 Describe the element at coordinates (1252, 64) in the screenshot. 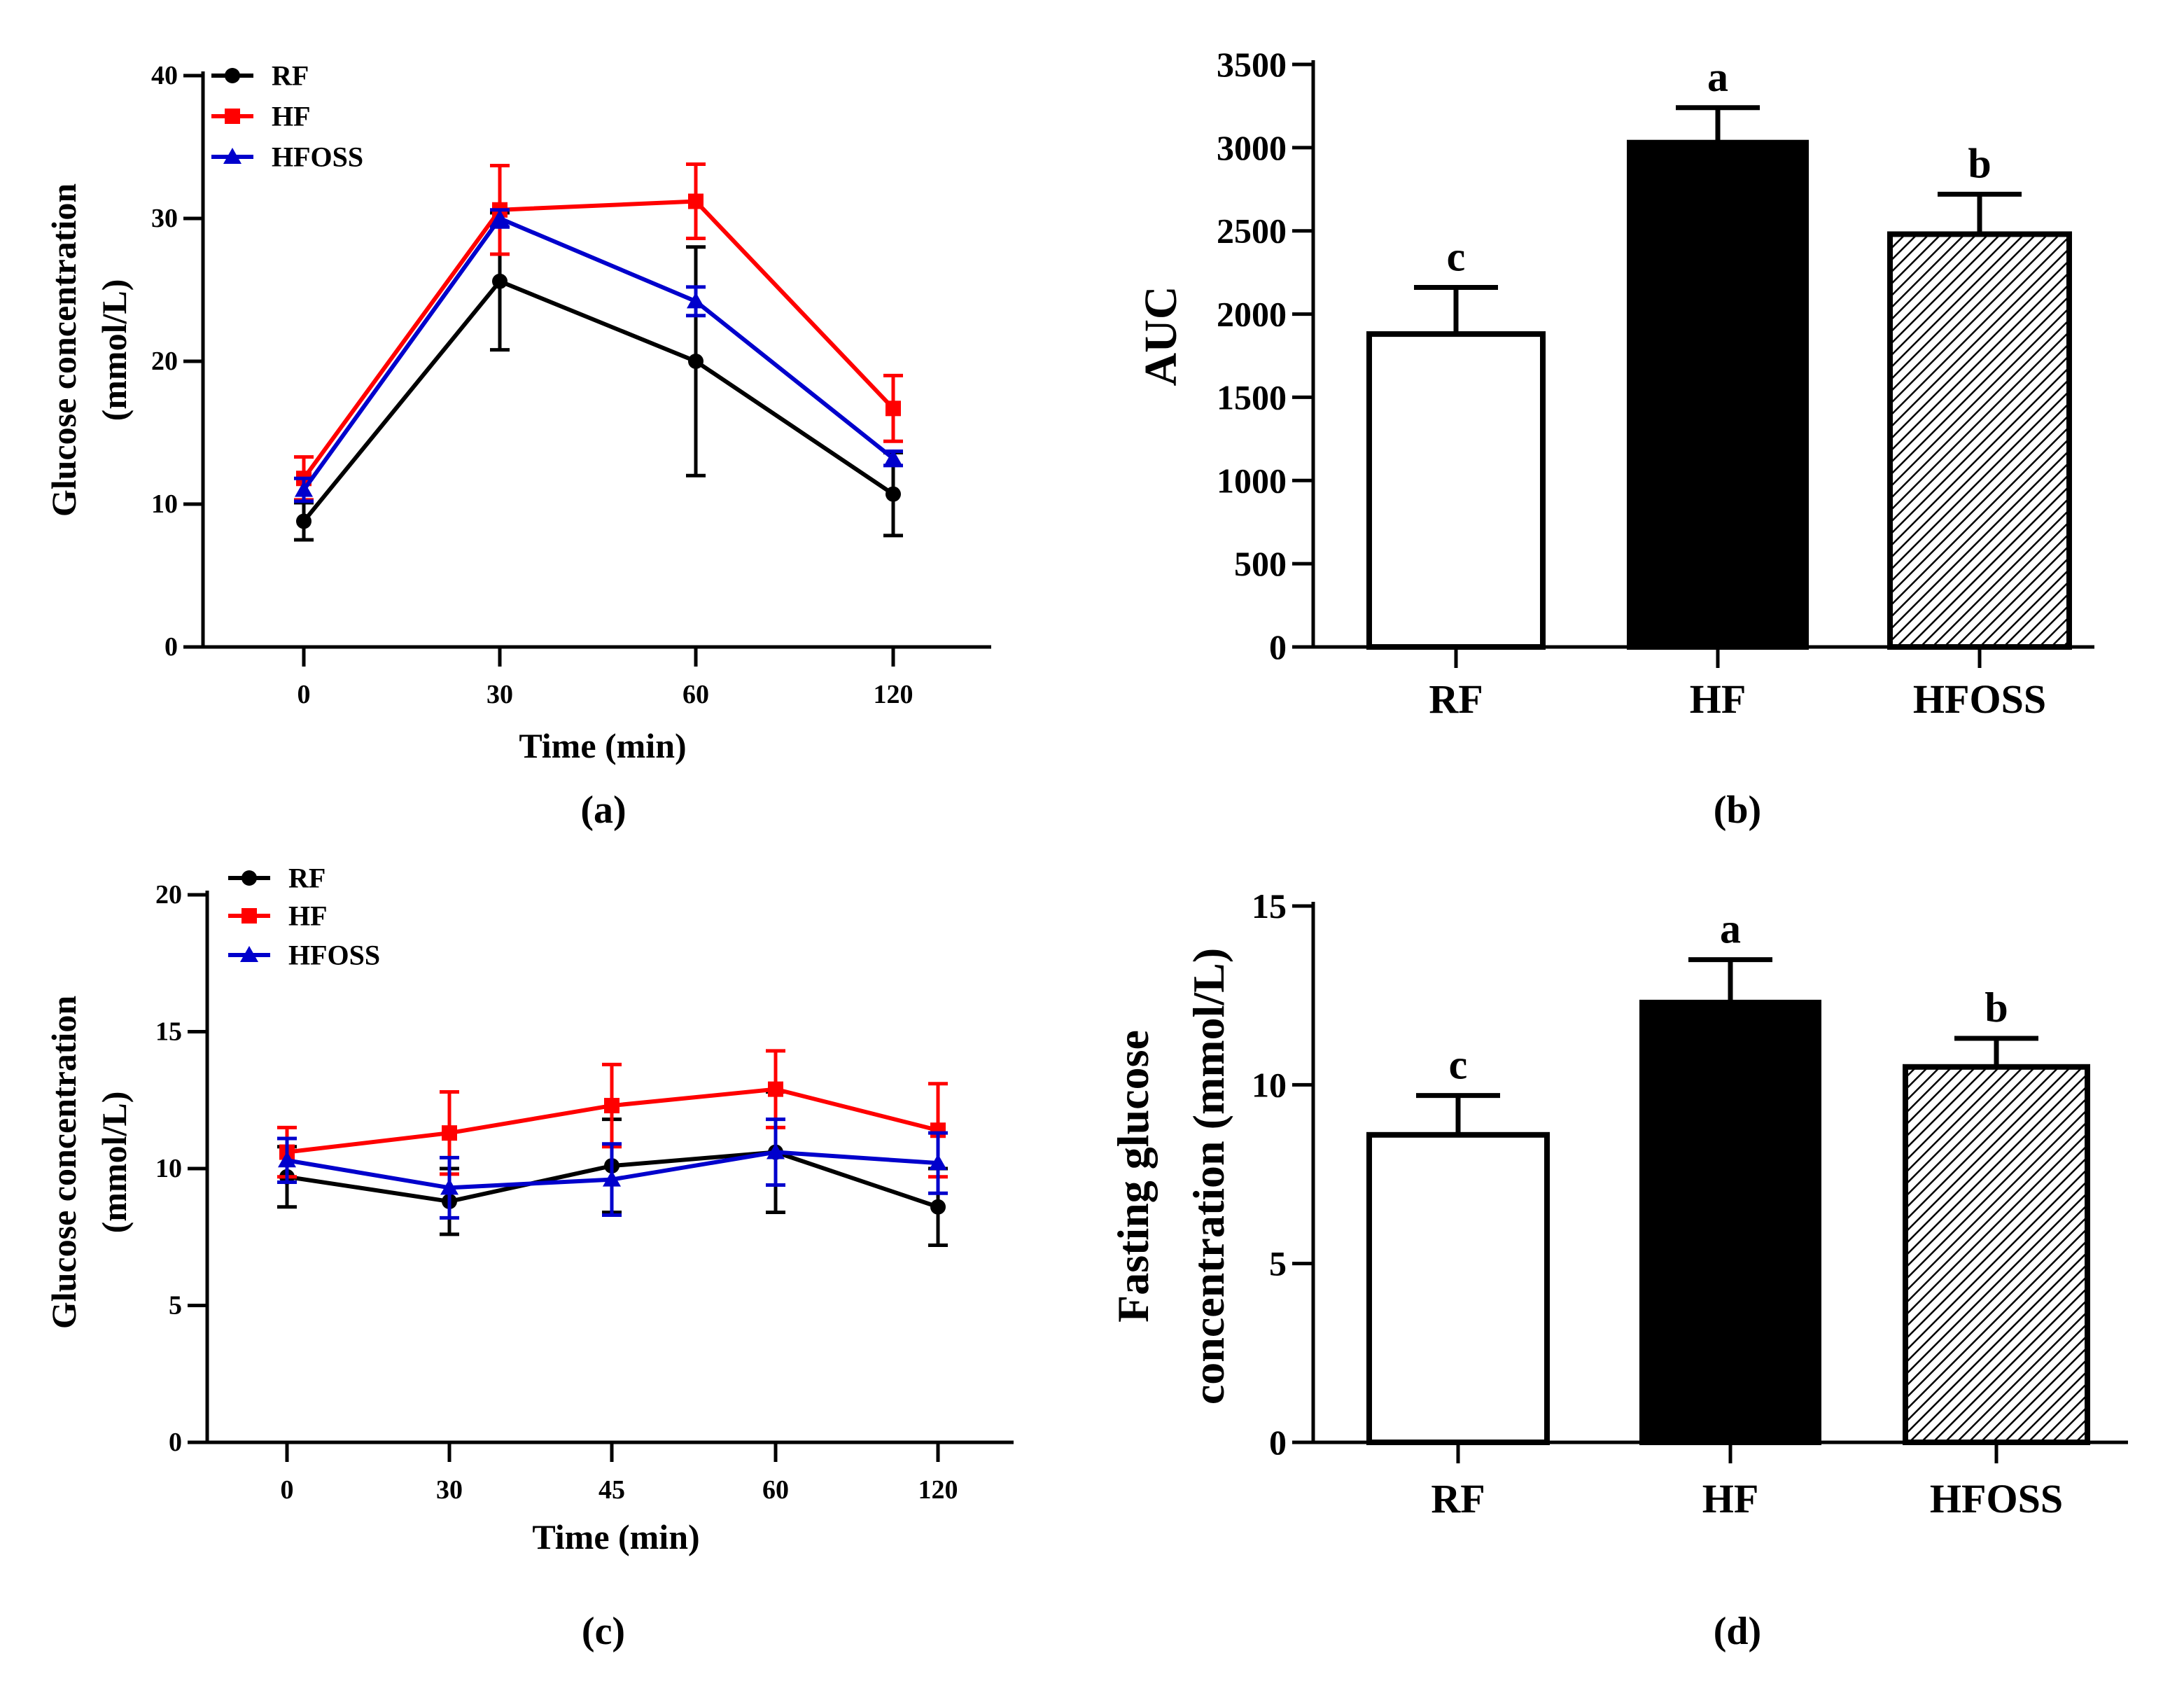

I see `y-tick-label: 3500` at that location.